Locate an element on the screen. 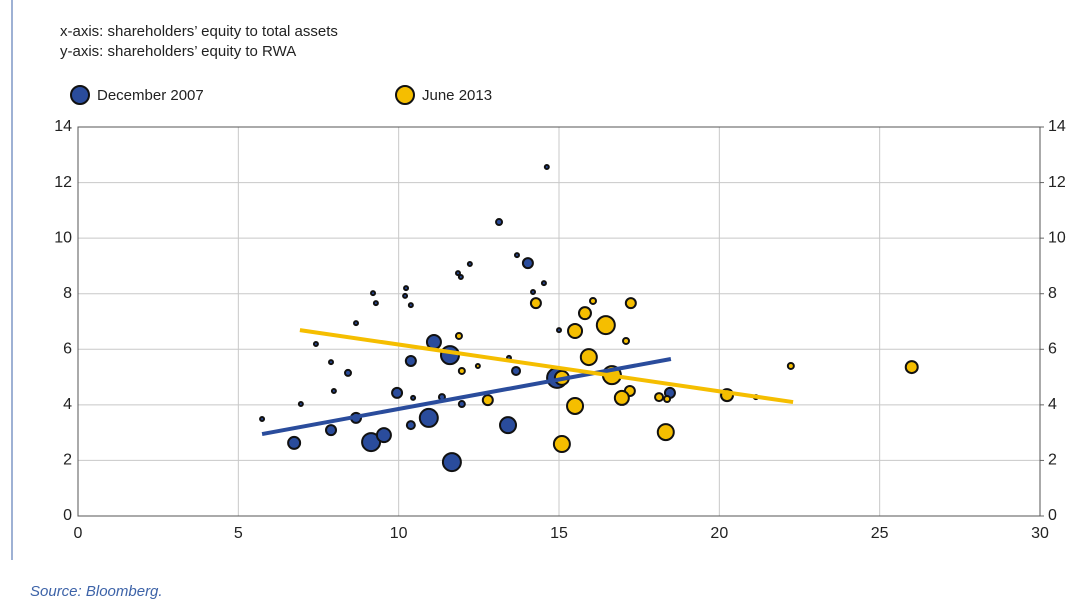 The width and height of the screenshot is (1082, 602). x-tick-label: 5 is located at coordinates (238, 533).